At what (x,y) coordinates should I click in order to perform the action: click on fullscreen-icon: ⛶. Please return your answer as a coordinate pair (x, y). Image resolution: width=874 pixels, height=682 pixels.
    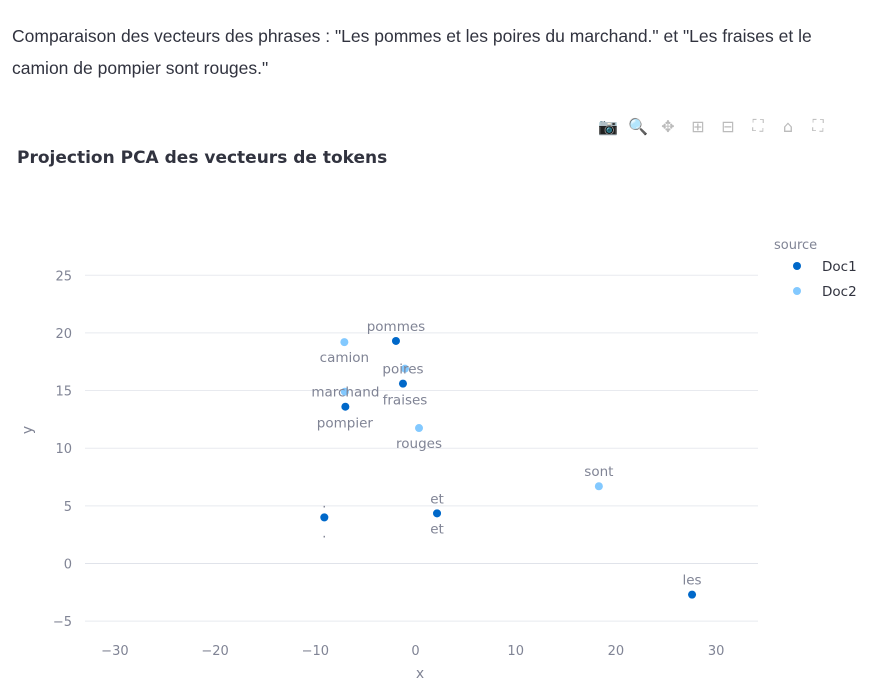
    Looking at the image, I should click on (818, 125).